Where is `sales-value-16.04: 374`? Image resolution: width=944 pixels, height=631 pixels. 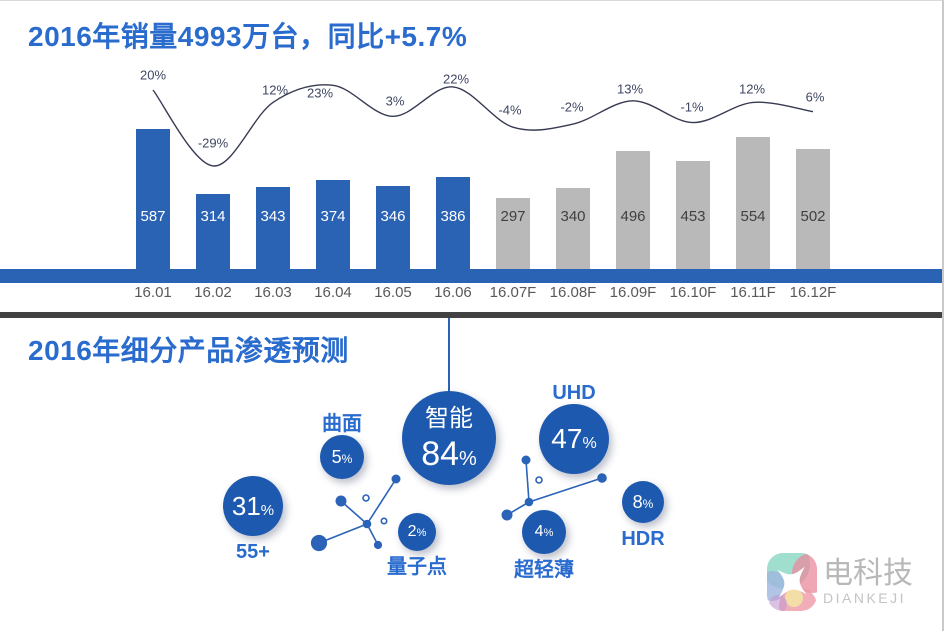 sales-value-16.04: 374 is located at coordinates (333, 216).